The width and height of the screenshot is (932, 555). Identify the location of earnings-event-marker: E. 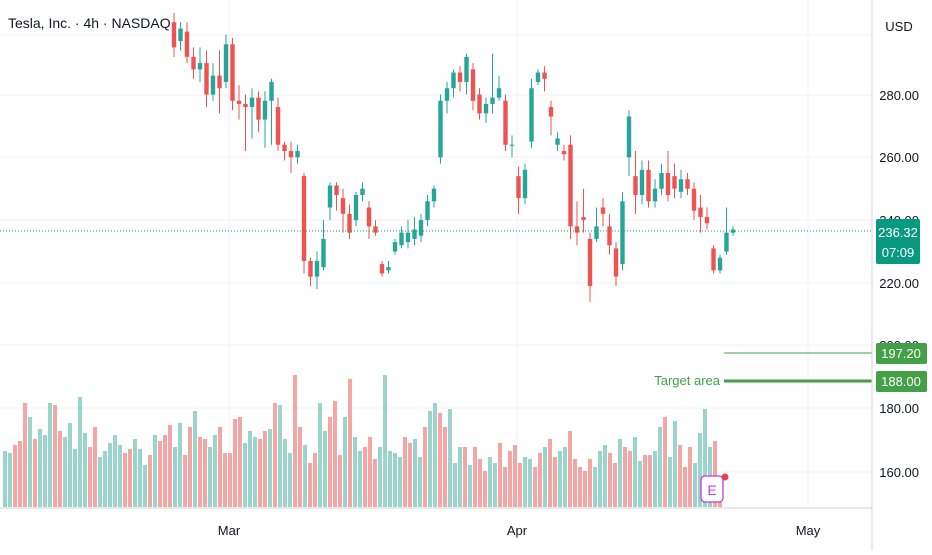
(714, 488).